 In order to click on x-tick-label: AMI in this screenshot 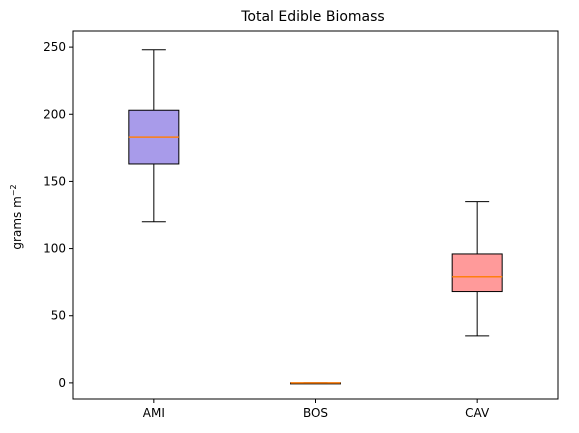, I will do `click(154, 413)`.